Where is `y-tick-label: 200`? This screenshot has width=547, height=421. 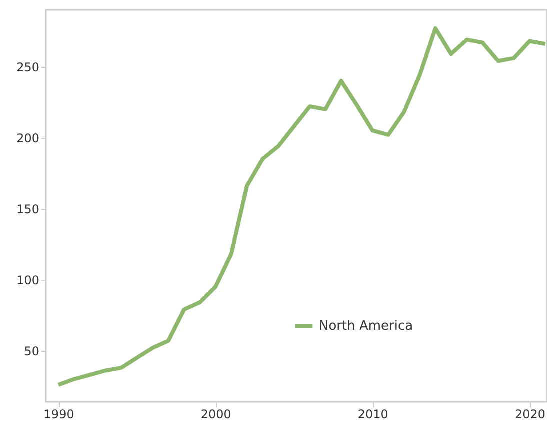
y-tick-label: 200 is located at coordinates (28, 138).